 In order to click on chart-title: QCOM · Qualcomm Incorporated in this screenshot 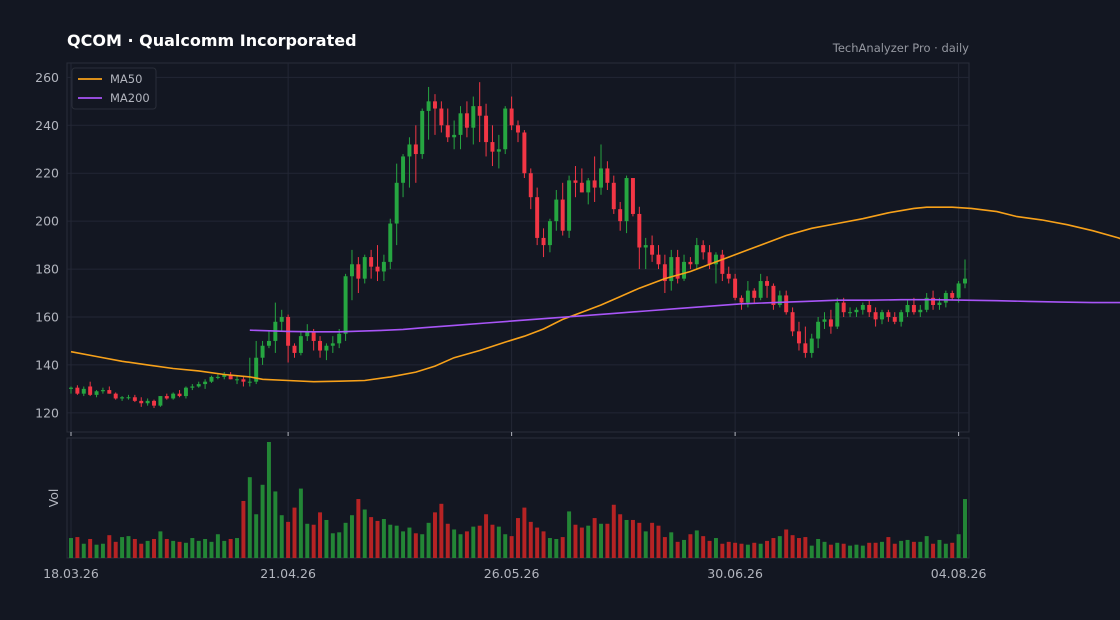, I will do `click(212, 40)`.